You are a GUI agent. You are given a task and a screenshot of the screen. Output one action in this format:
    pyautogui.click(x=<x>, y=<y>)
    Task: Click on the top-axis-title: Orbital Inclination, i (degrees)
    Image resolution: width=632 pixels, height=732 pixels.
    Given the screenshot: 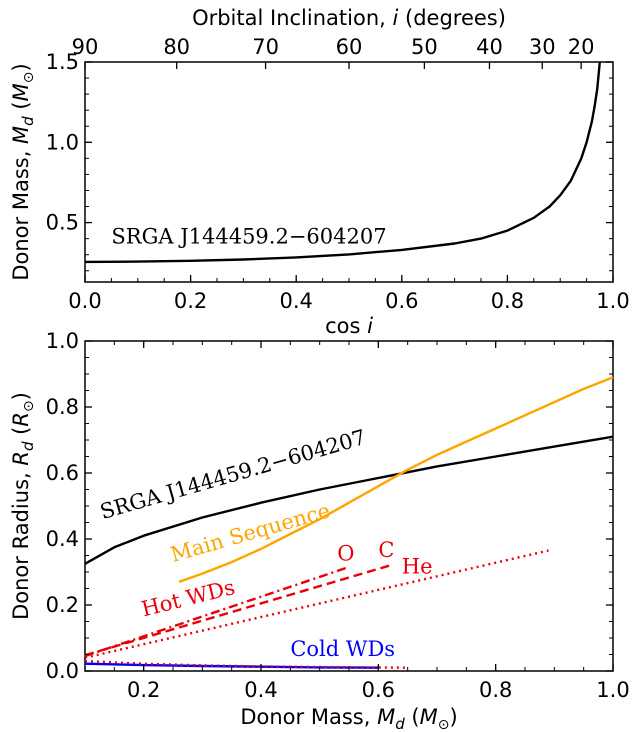 What is the action you would take?
    pyautogui.click(x=349, y=18)
    